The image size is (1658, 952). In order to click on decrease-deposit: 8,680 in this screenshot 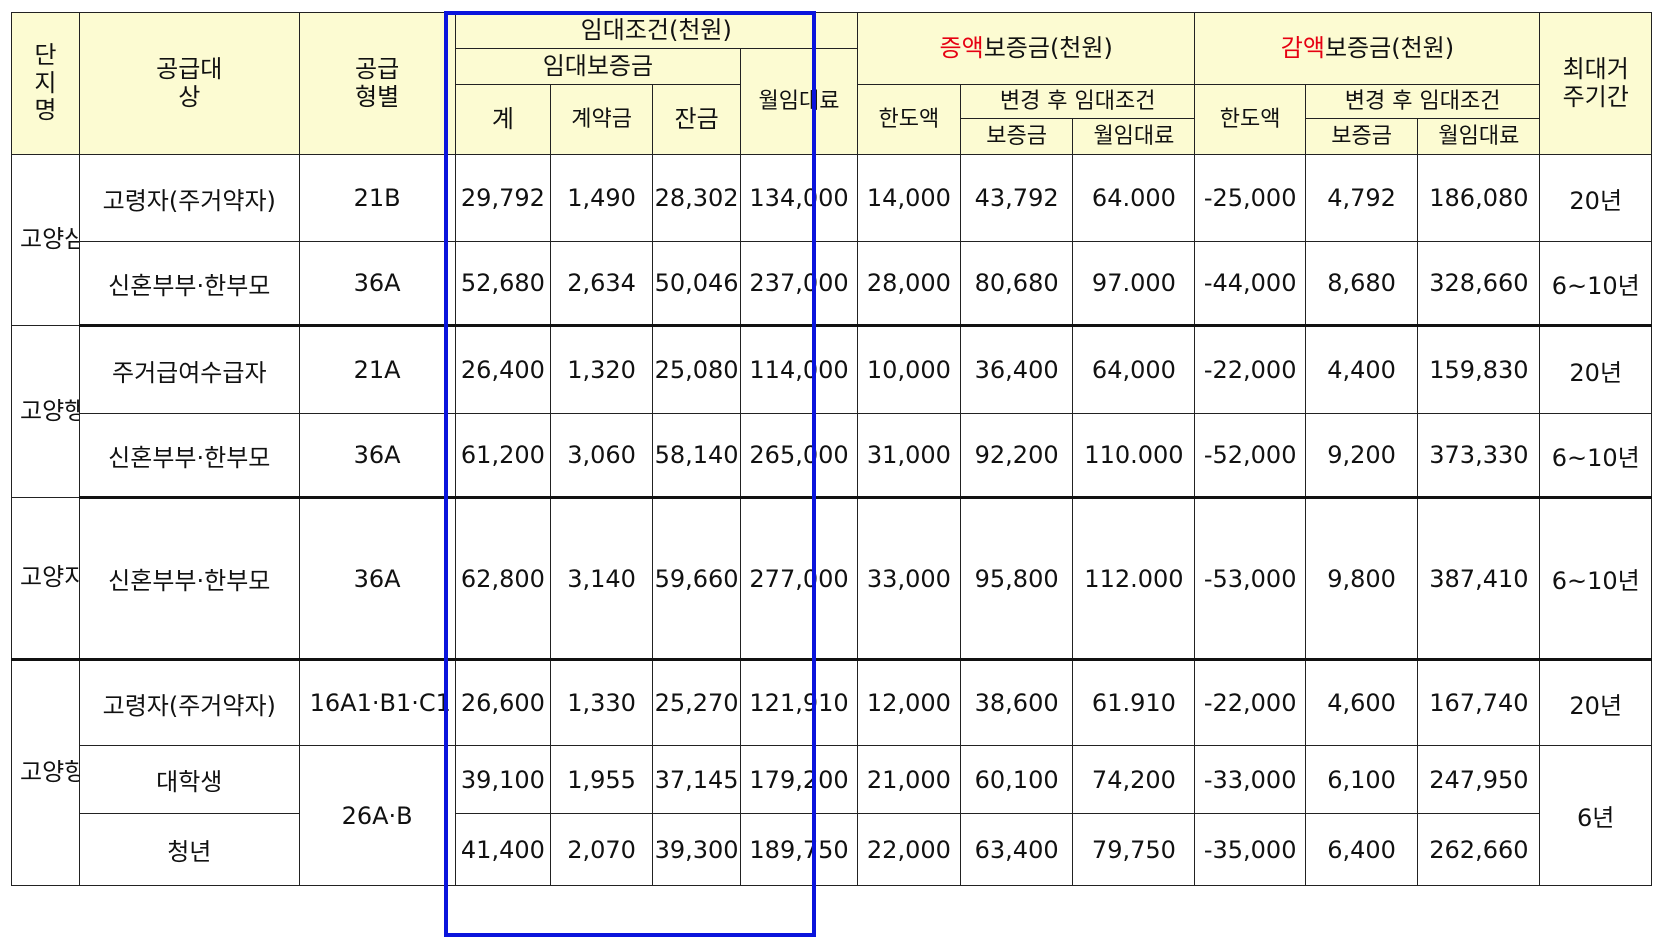, I will do `click(1361, 284)`.